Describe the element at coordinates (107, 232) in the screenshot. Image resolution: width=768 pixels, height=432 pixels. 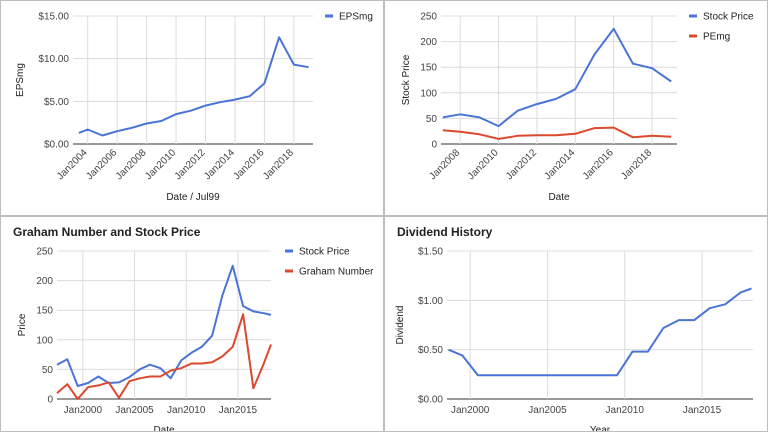
I see `chart-title: Graham Number and Stock Price` at that location.